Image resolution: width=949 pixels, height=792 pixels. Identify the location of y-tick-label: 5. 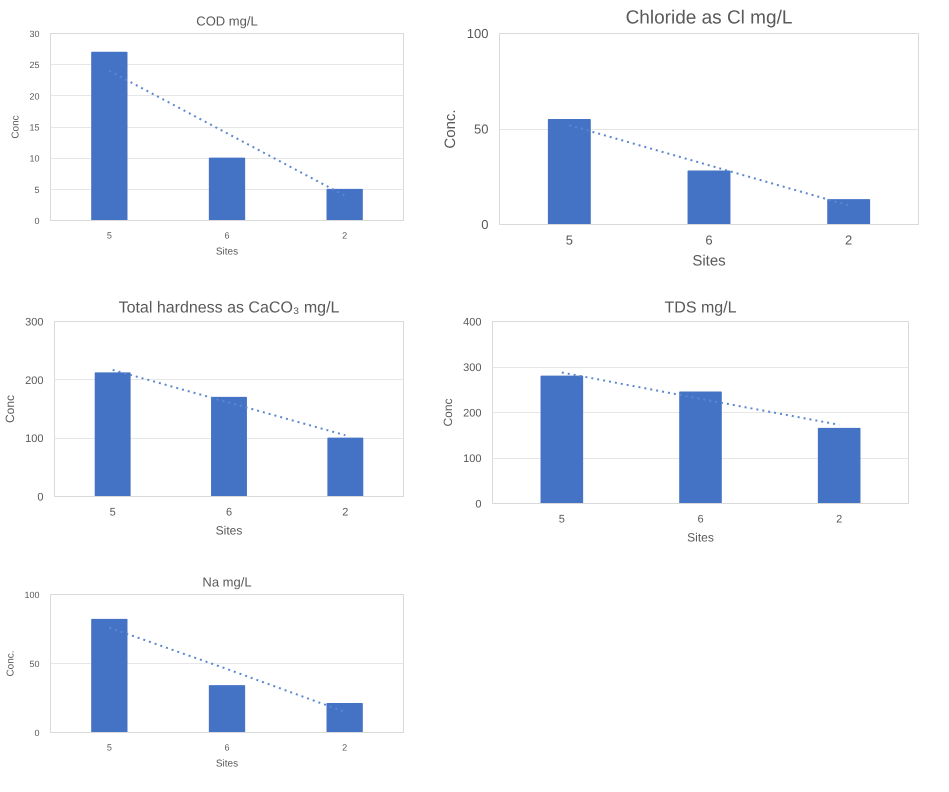
(37, 189).